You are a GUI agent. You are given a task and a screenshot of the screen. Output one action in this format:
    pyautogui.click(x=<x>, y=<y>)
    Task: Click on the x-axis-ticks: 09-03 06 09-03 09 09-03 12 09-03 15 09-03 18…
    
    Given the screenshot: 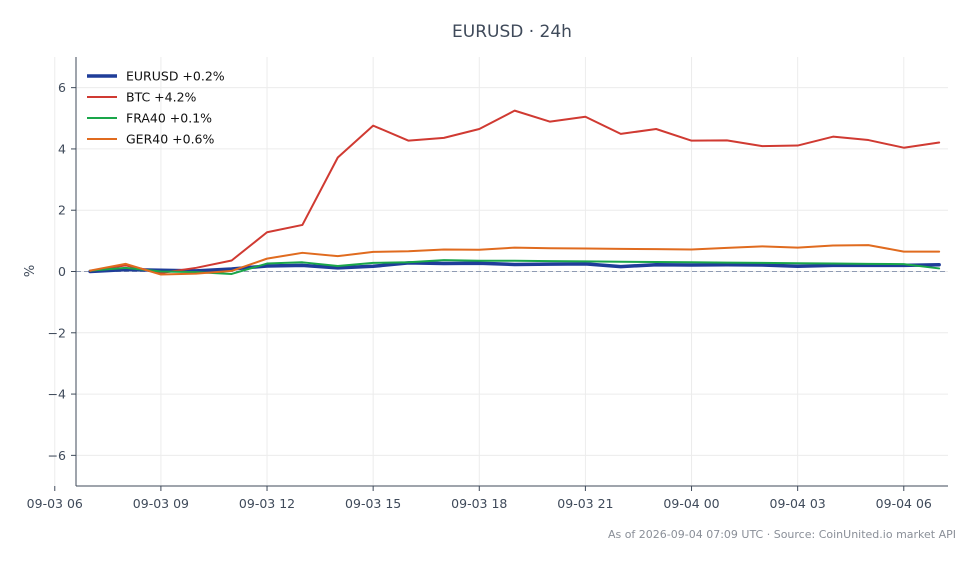 What is the action you would take?
    pyautogui.click(x=479, y=498)
    